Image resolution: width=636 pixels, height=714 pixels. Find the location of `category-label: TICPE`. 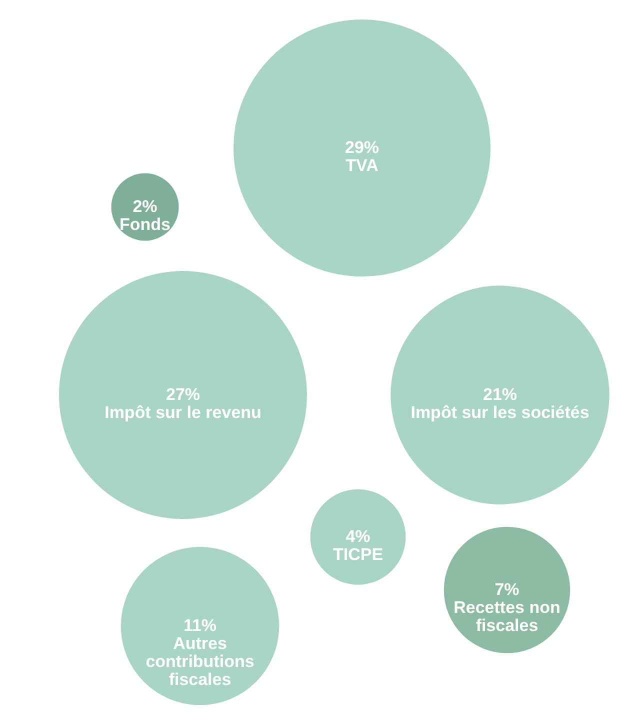

category-label: TICPE is located at coordinates (358, 554).